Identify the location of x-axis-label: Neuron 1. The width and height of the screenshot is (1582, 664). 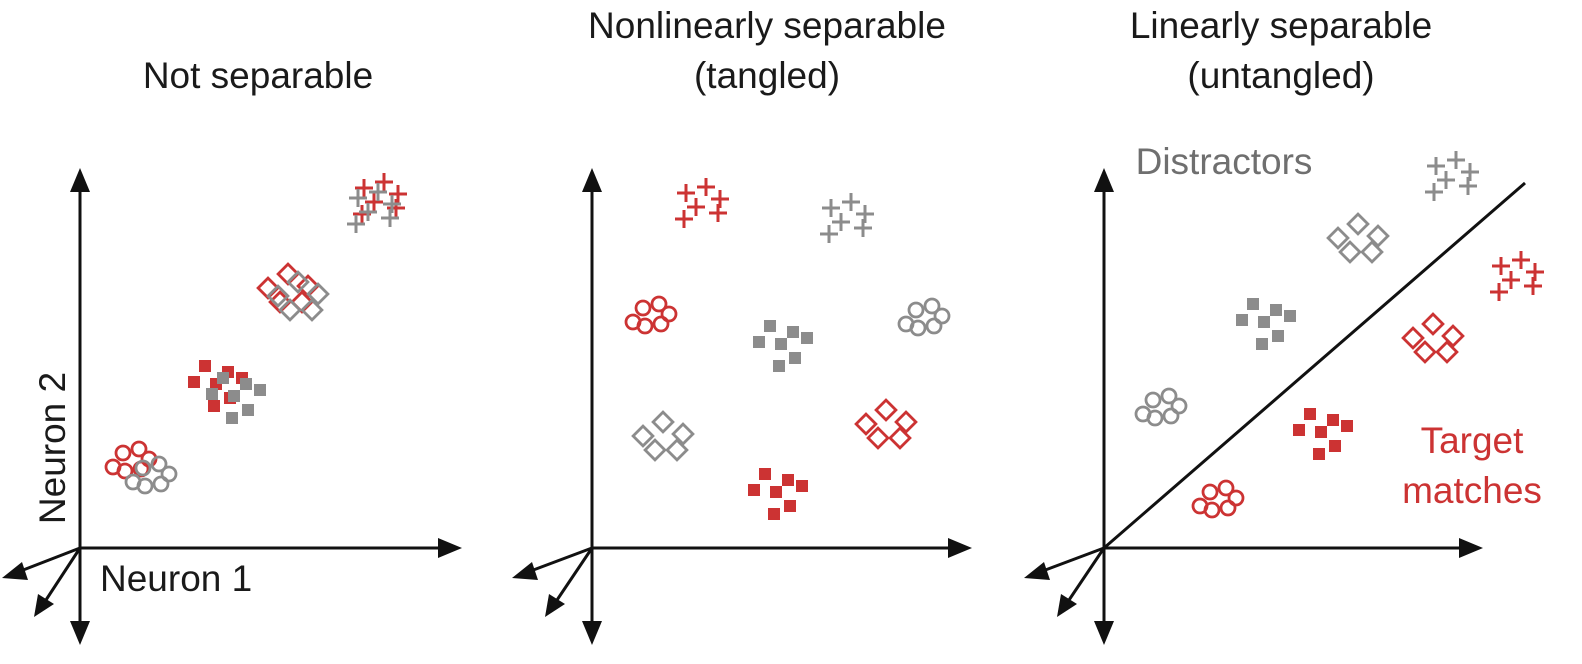
(176, 578).